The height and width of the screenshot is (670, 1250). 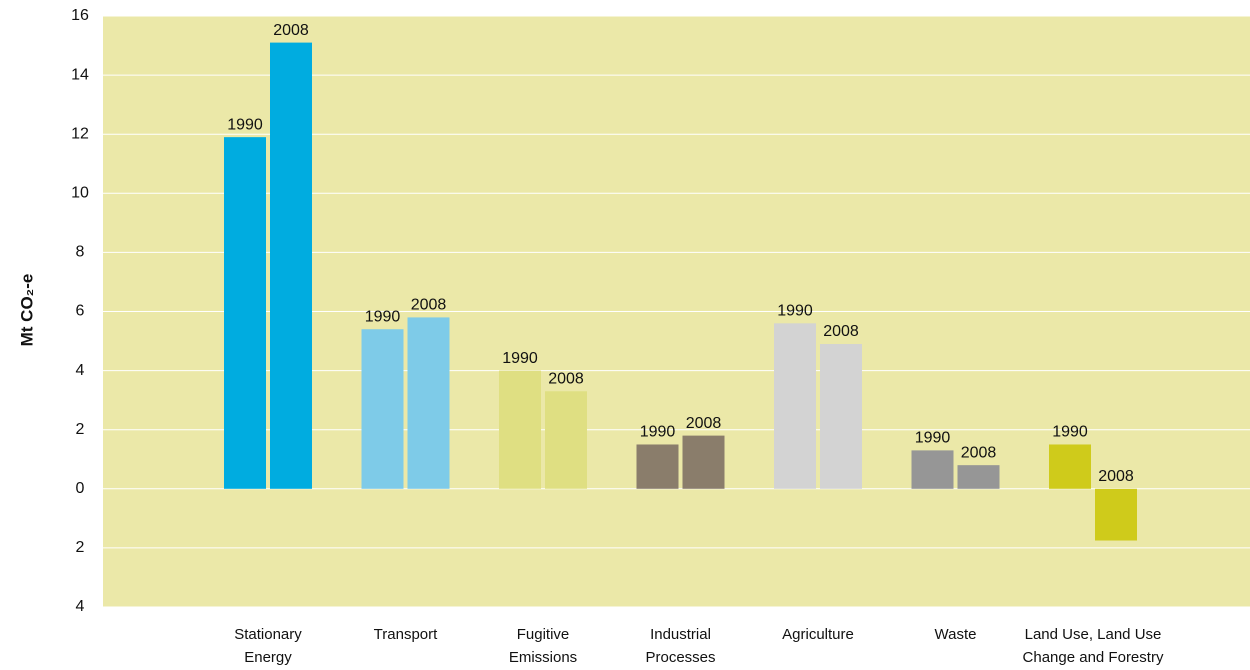 What do you see at coordinates (80, 74) in the screenshot?
I see `y-tick-label: 14` at bounding box center [80, 74].